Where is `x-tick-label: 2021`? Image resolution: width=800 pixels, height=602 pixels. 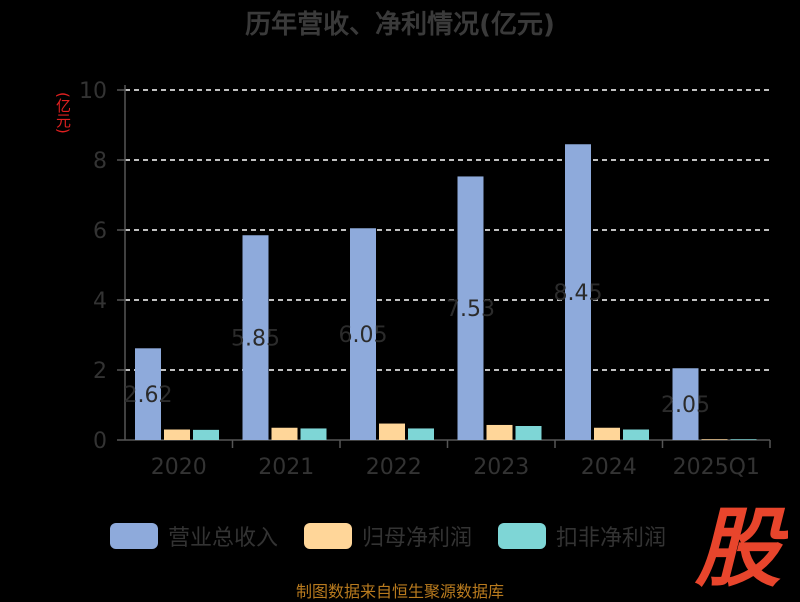
x-tick-label: 2021 is located at coordinates (286, 467).